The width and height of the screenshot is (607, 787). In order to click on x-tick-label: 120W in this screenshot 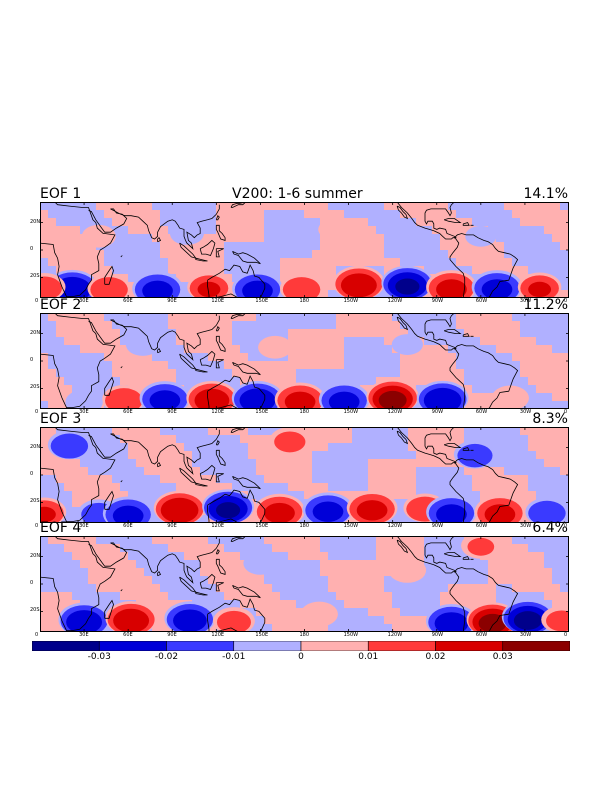, I will do `click(395, 412)`.